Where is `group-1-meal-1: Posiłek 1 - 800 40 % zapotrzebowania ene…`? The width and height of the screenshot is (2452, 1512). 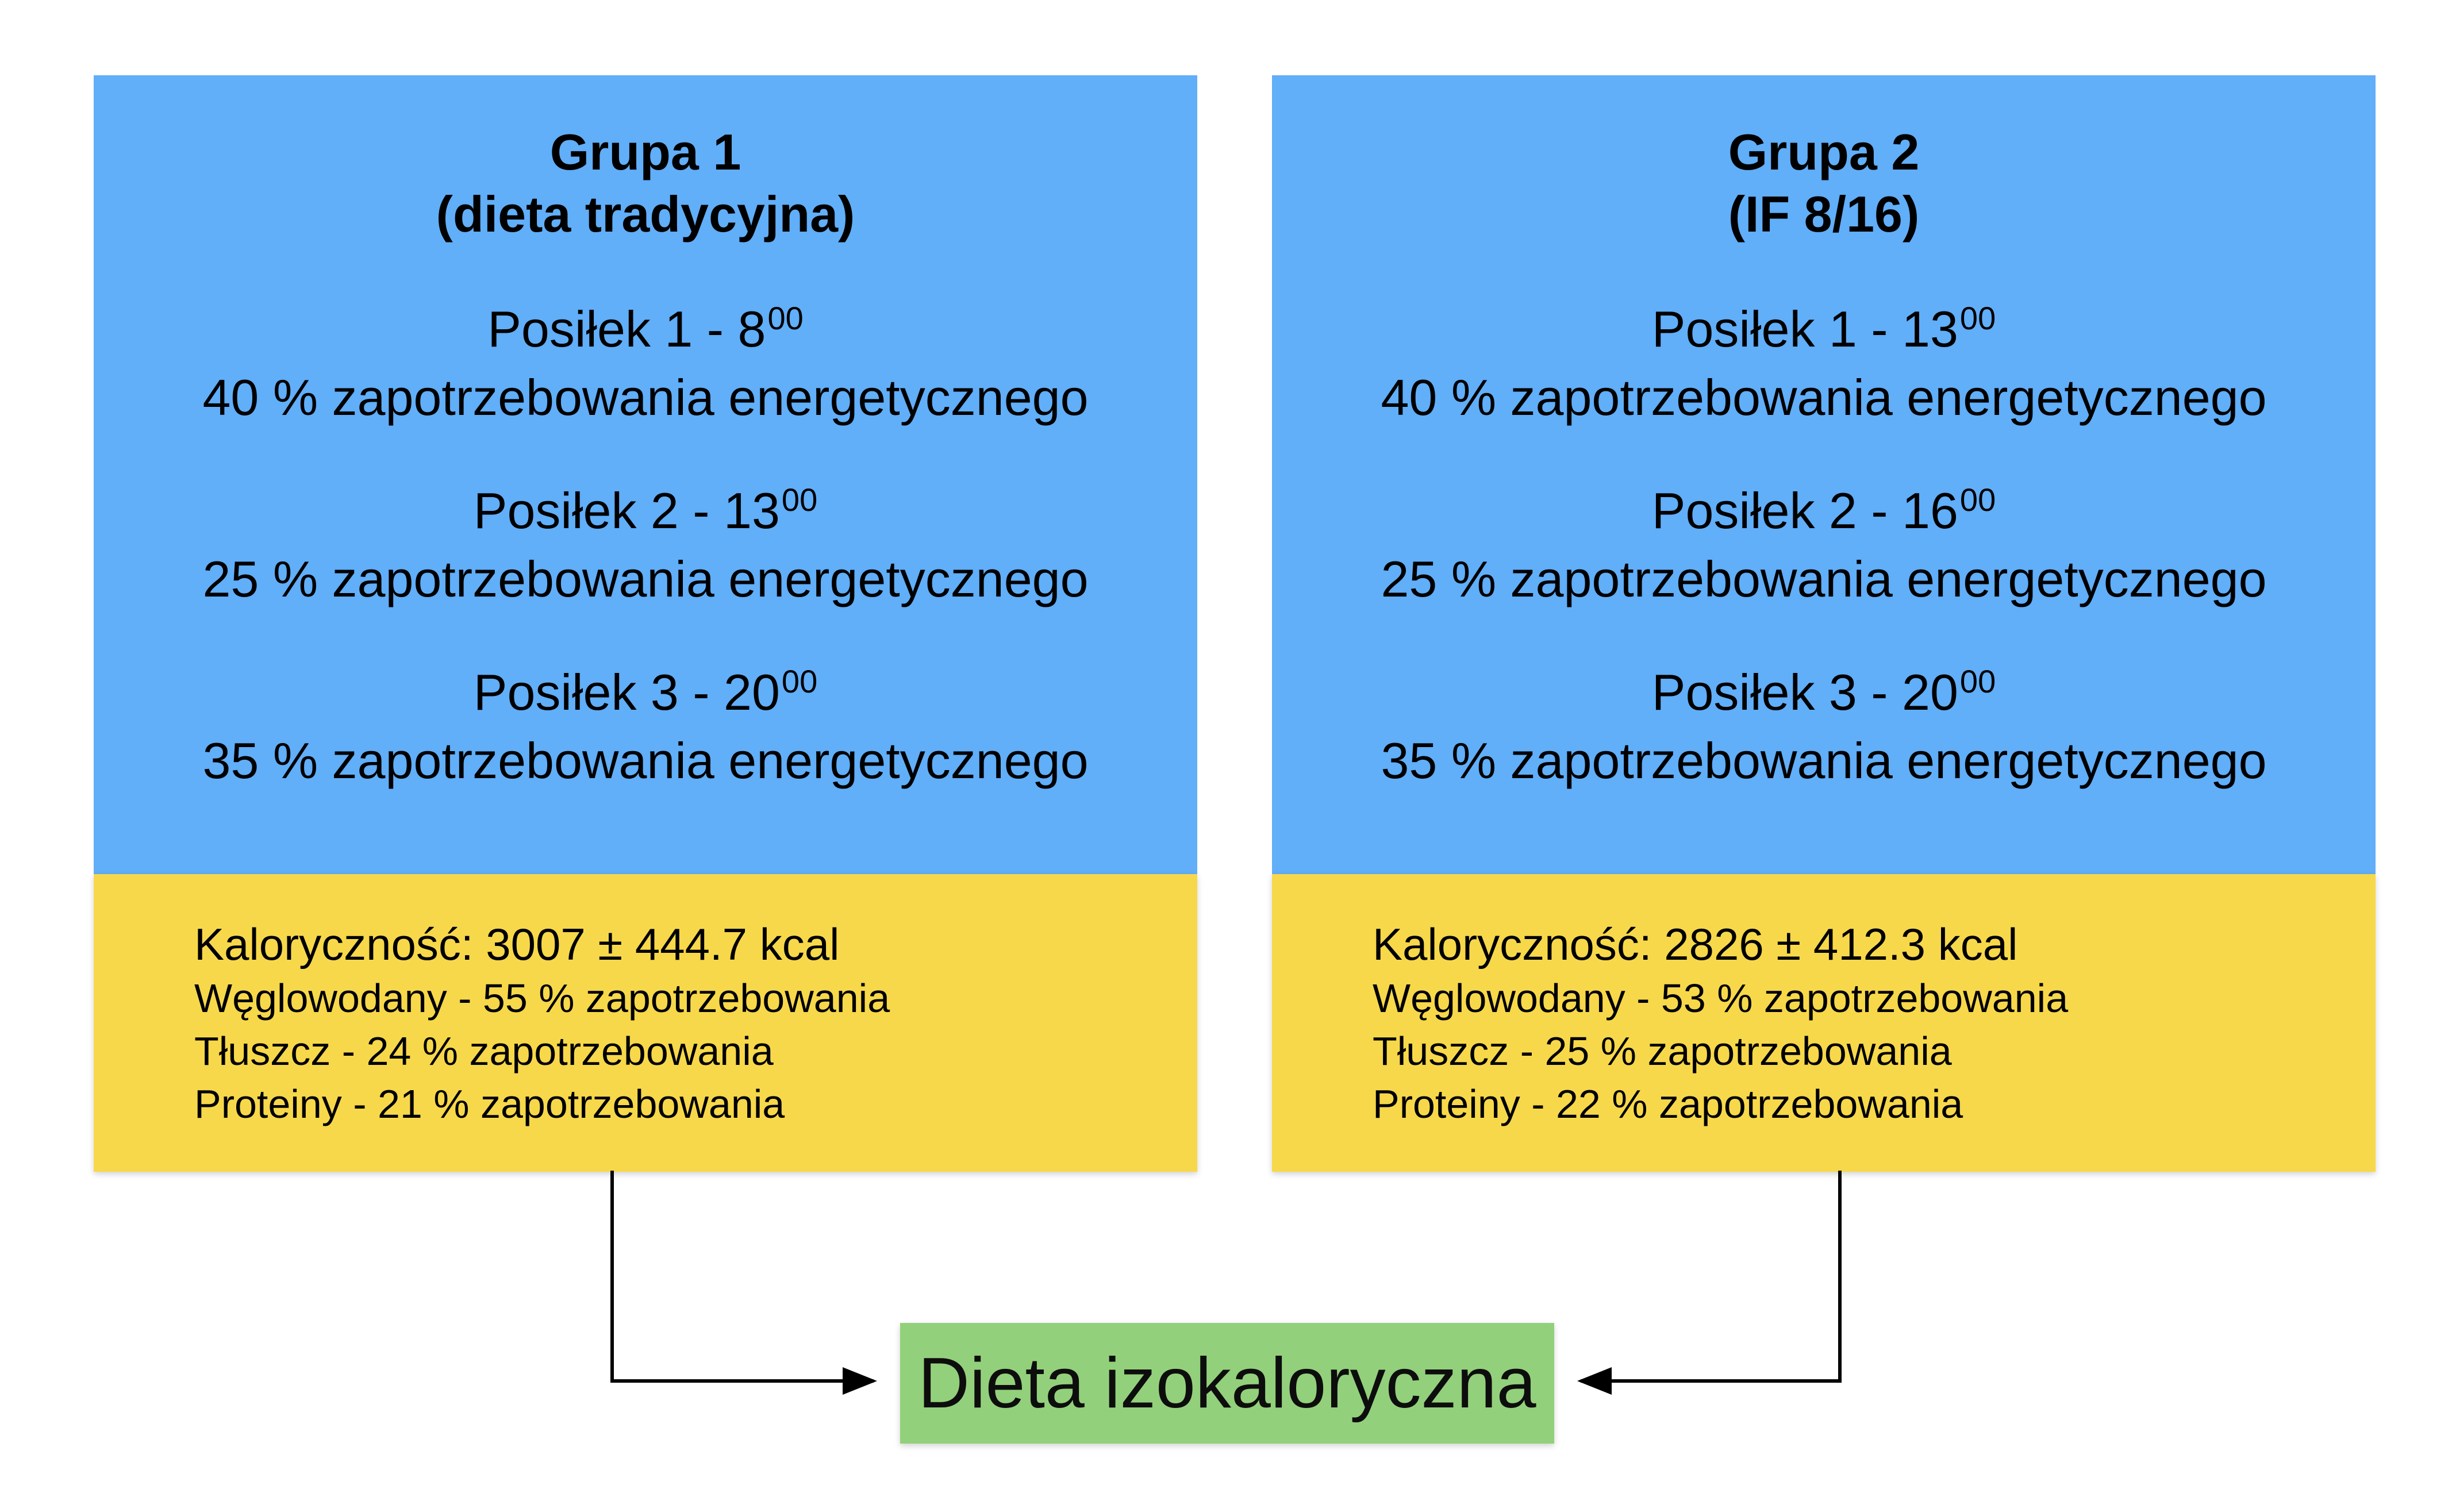 group-1-meal-1: Posiłek 1 - 800 40 % zapotrzebowania ene… is located at coordinates (646, 364).